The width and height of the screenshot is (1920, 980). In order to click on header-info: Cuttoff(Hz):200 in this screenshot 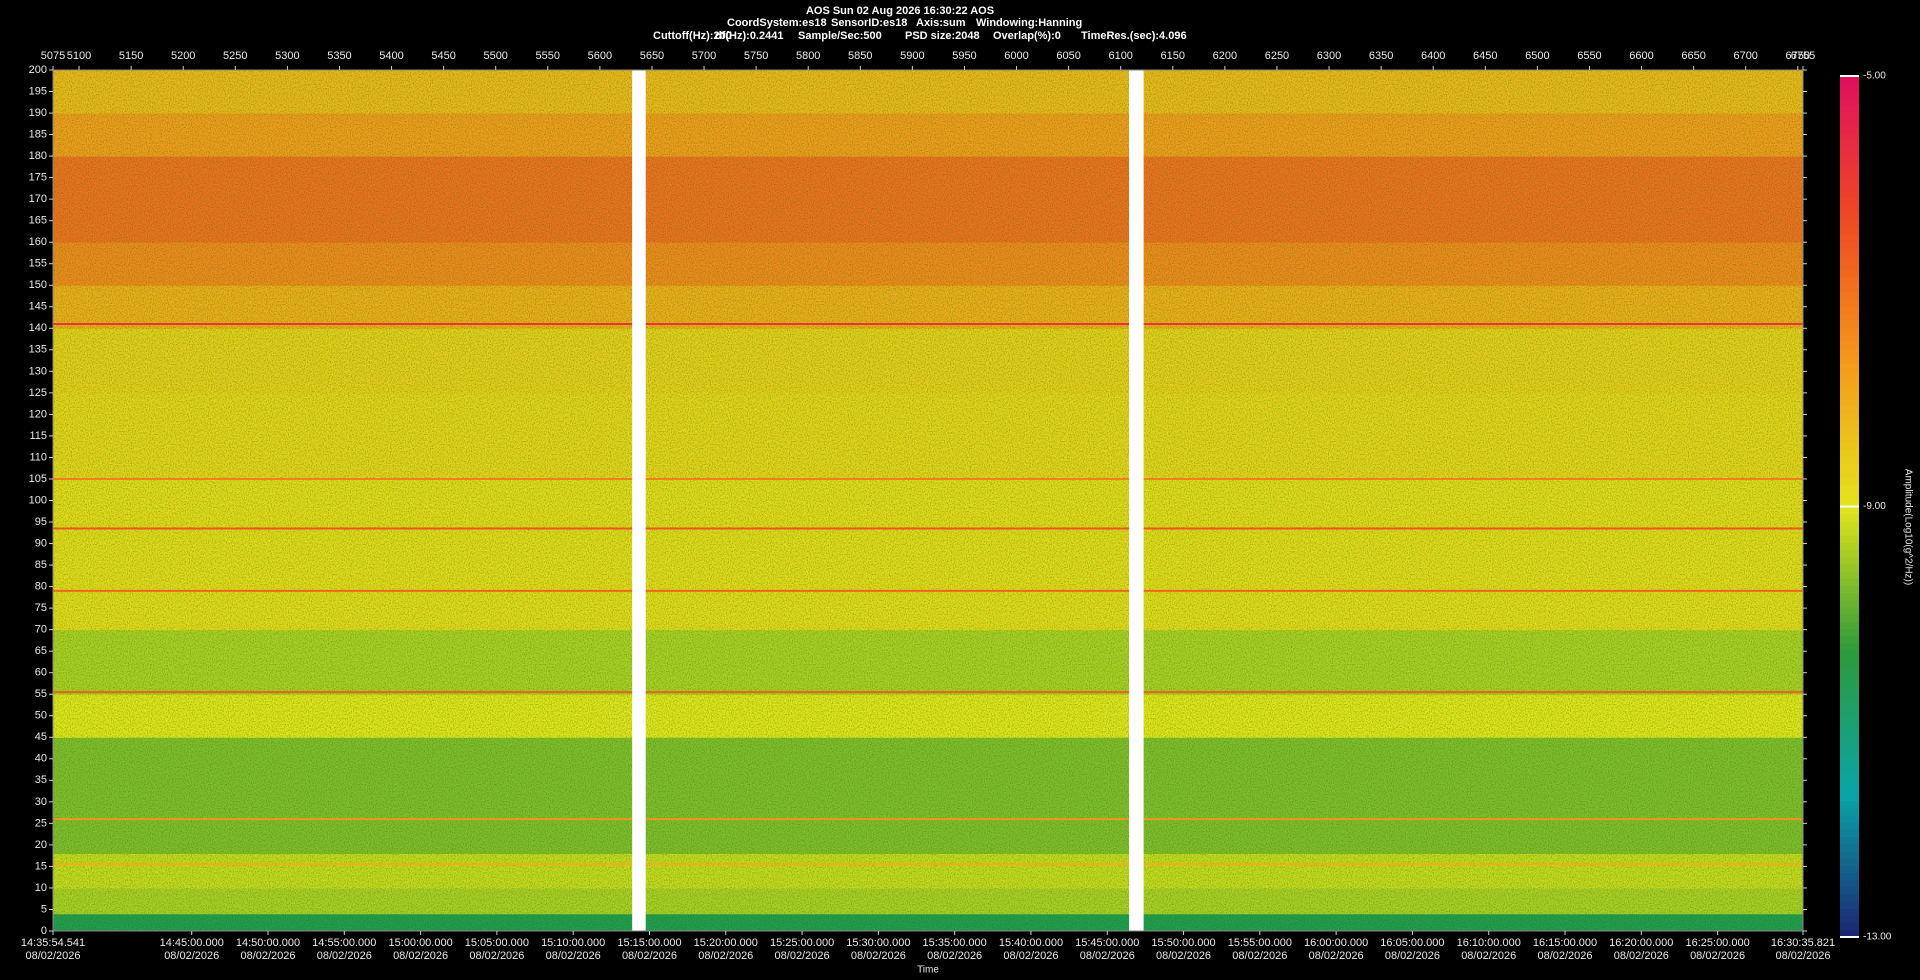, I will do `click(692, 36)`.